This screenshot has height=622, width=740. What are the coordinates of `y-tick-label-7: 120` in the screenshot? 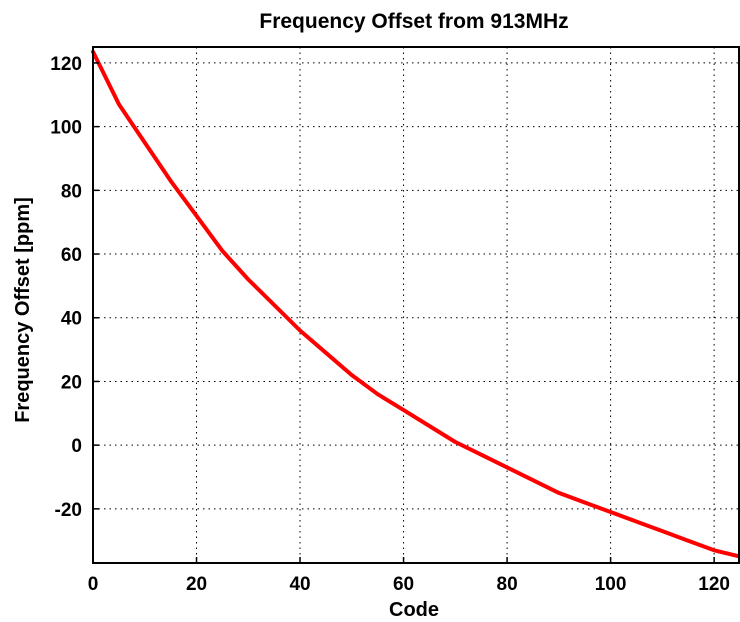 It's located at (66, 64).